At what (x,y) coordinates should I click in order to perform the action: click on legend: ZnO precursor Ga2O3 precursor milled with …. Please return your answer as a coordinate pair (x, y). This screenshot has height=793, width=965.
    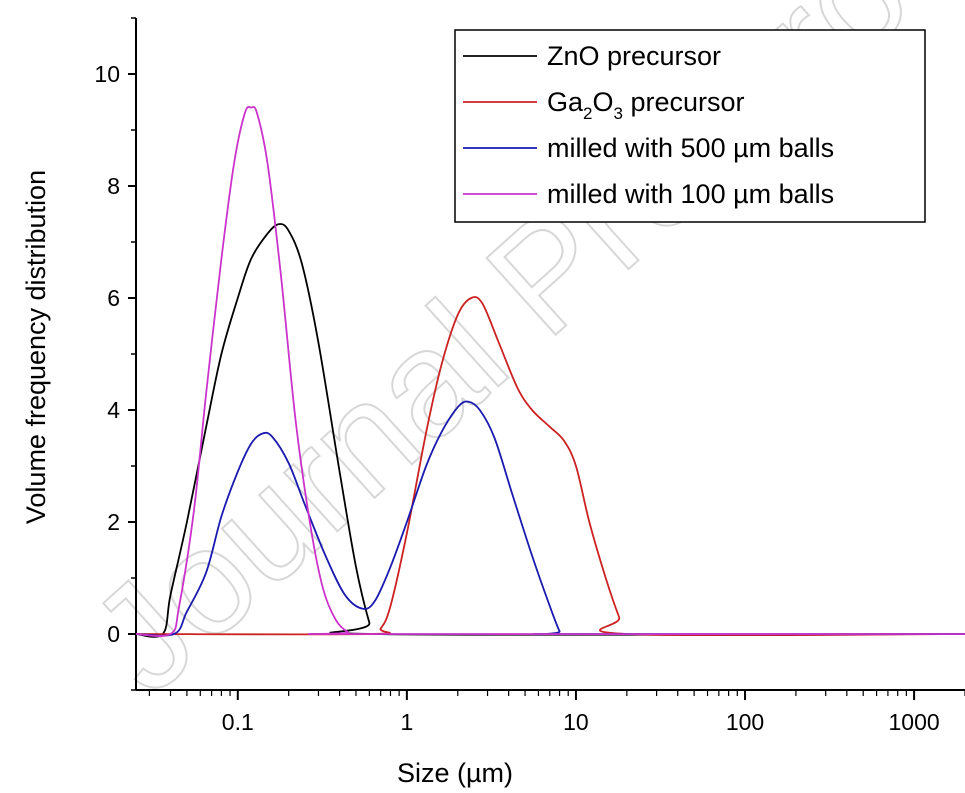
    Looking at the image, I should click on (690, 126).